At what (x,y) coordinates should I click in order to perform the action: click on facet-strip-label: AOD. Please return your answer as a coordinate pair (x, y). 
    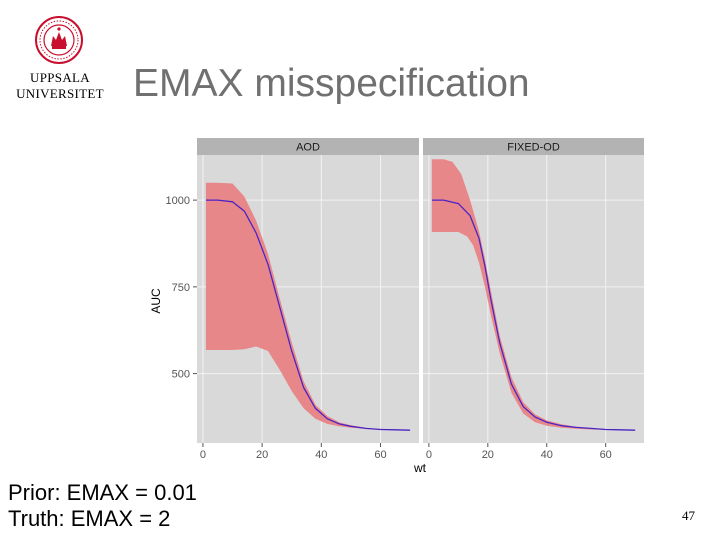
    Looking at the image, I should click on (308, 148).